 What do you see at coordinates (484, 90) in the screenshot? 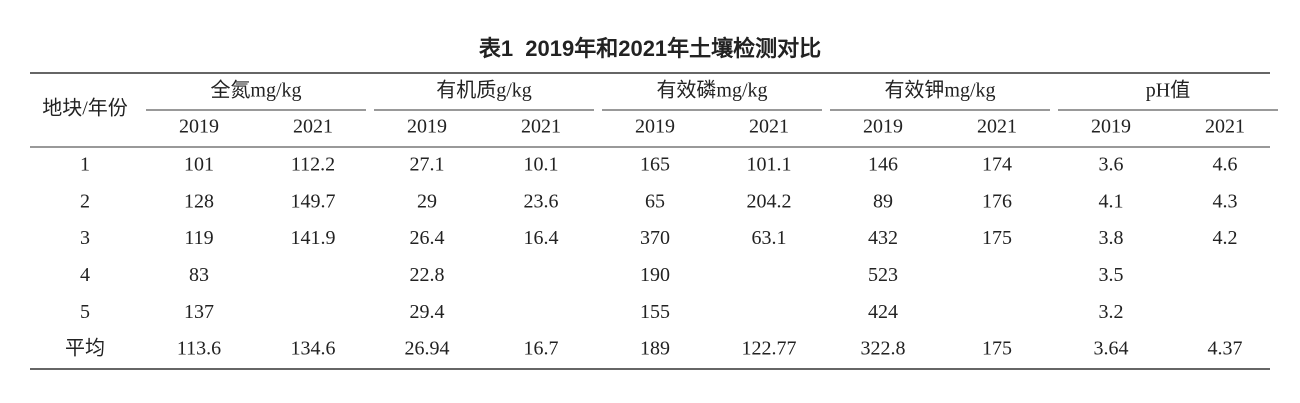
I see `group-header: 有机质g/kg` at bounding box center [484, 90].